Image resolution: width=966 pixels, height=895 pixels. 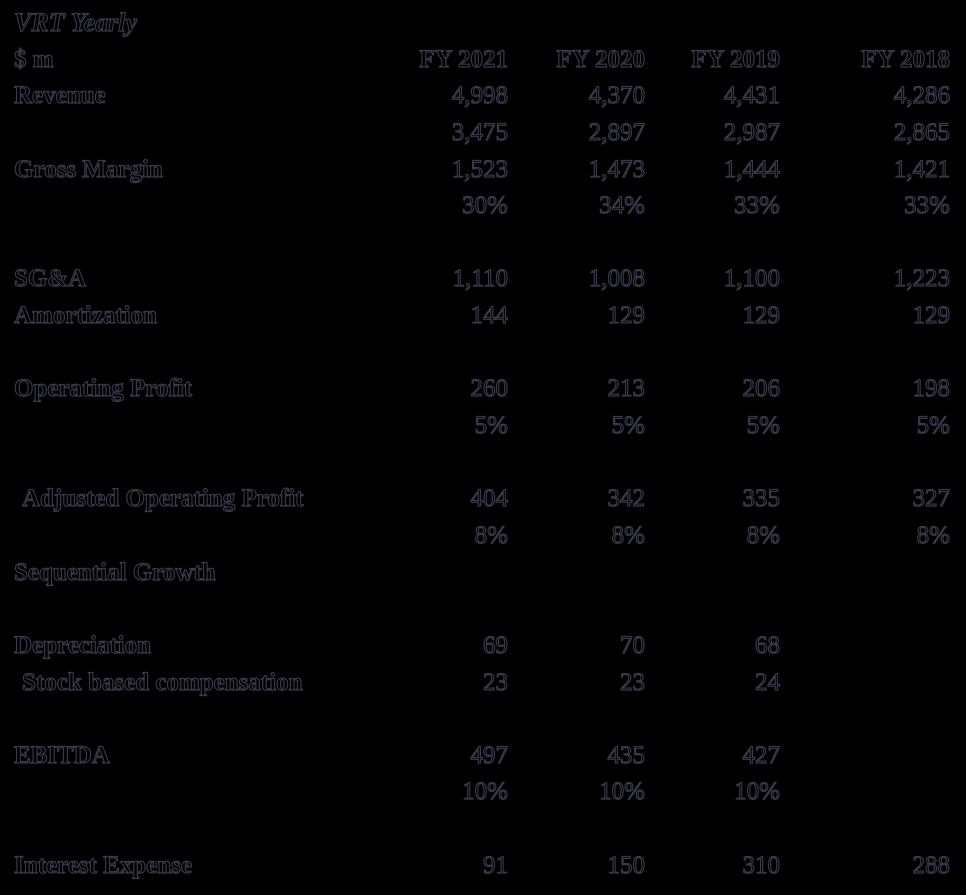 What do you see at coordinates (495, 645) in the screenshot?
I see `cell-value: 69` at bounding box center [495, 645].